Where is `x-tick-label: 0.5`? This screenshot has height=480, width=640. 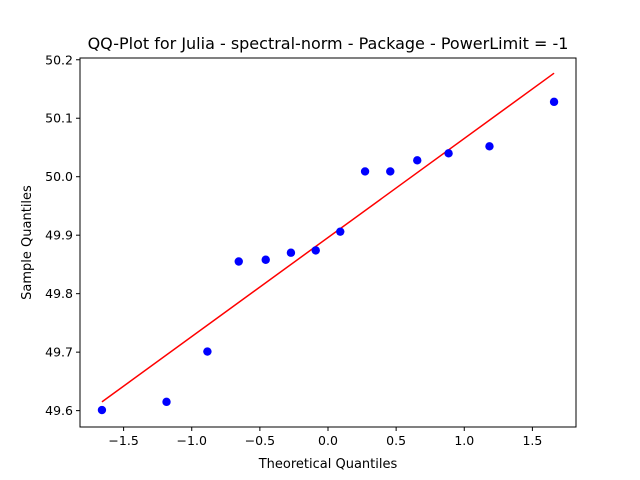
x-tick-label: 0.5 is located at coordinates (396, 440).